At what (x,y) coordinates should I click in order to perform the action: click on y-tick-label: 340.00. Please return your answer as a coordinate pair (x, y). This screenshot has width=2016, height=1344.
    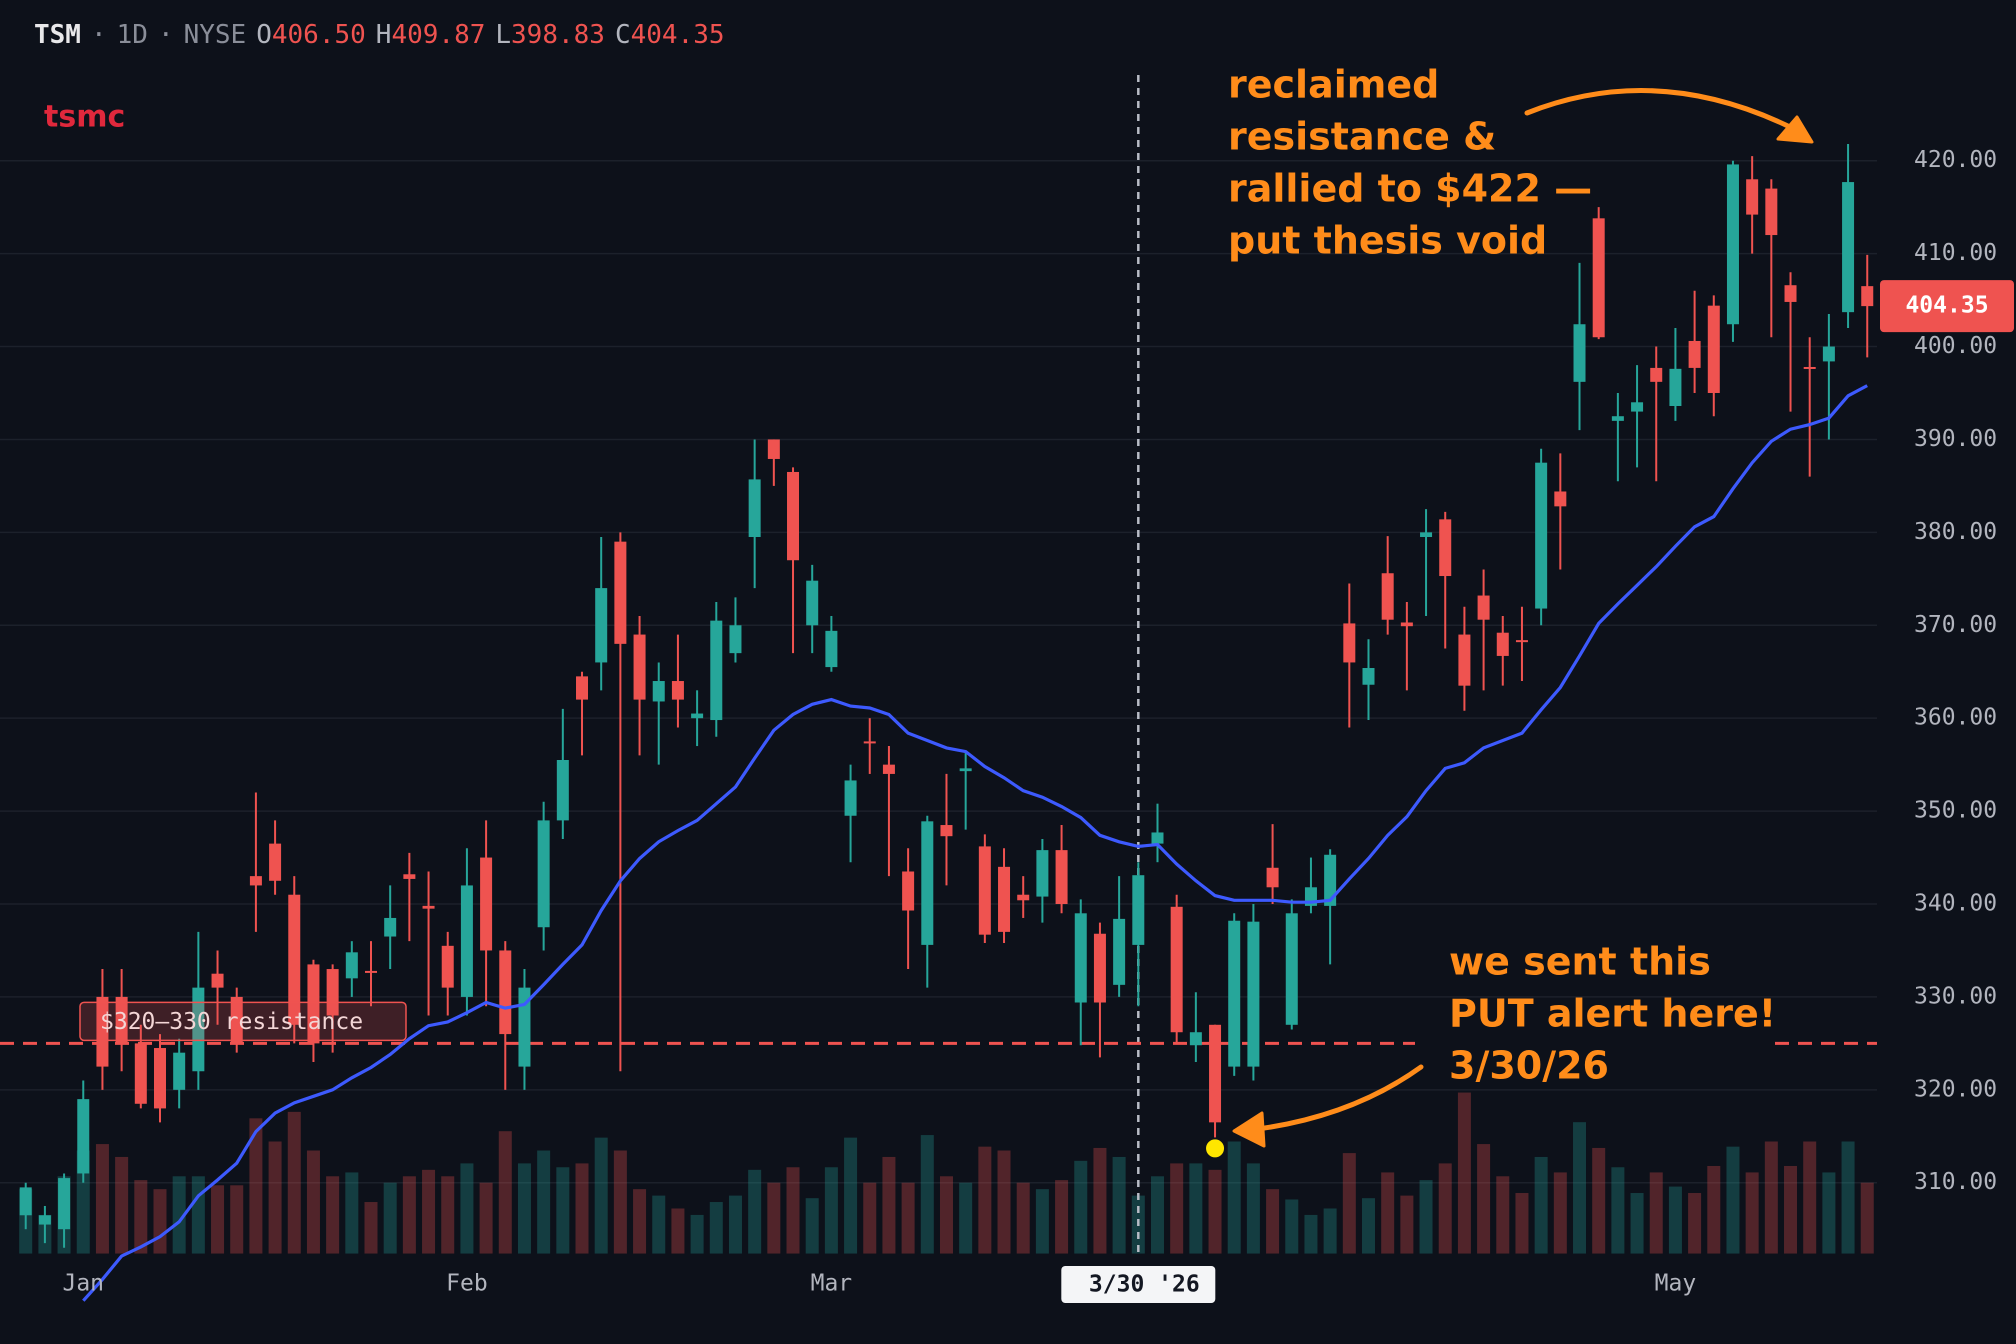
    Looking at the image, I should click on (1955, 904).